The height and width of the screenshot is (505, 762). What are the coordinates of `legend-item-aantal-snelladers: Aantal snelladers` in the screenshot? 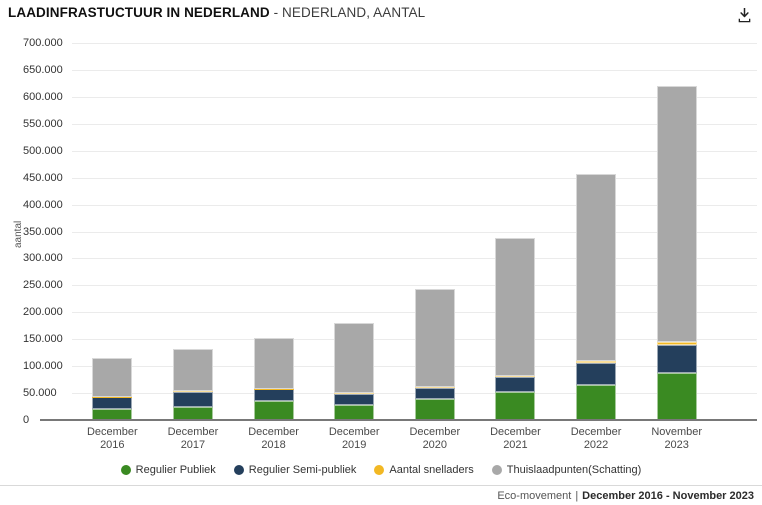 It's located at (424, 470).